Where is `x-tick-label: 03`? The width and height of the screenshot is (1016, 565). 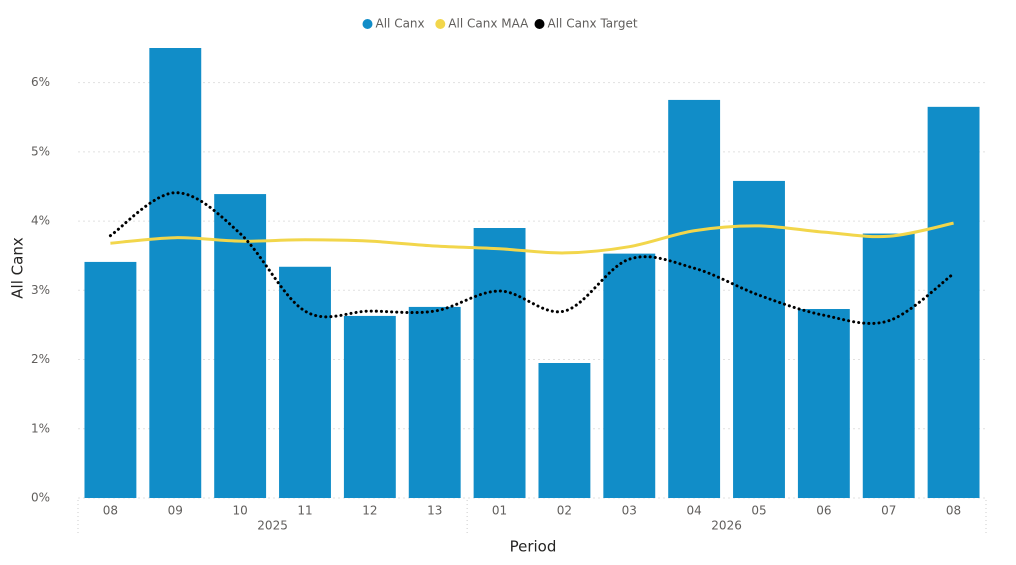 x-tick-label: 03 is located at coordinates (629, 511).